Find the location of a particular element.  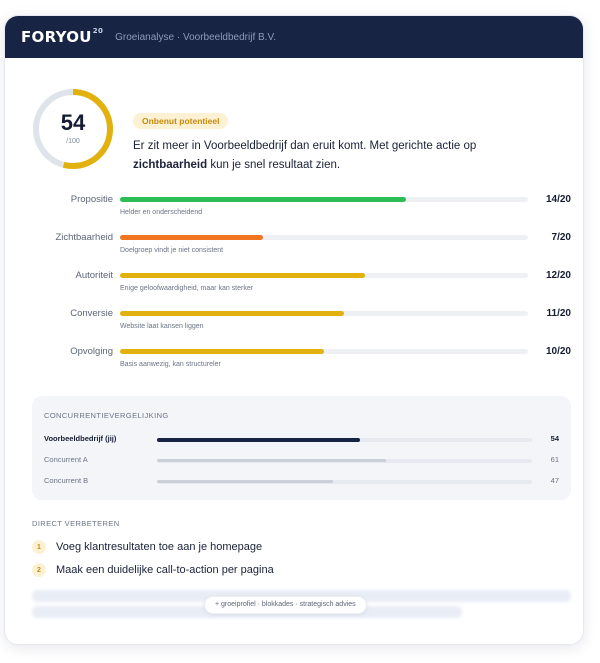

summary-highlight: zichtbaarheid is located at coordinates (170, 165).